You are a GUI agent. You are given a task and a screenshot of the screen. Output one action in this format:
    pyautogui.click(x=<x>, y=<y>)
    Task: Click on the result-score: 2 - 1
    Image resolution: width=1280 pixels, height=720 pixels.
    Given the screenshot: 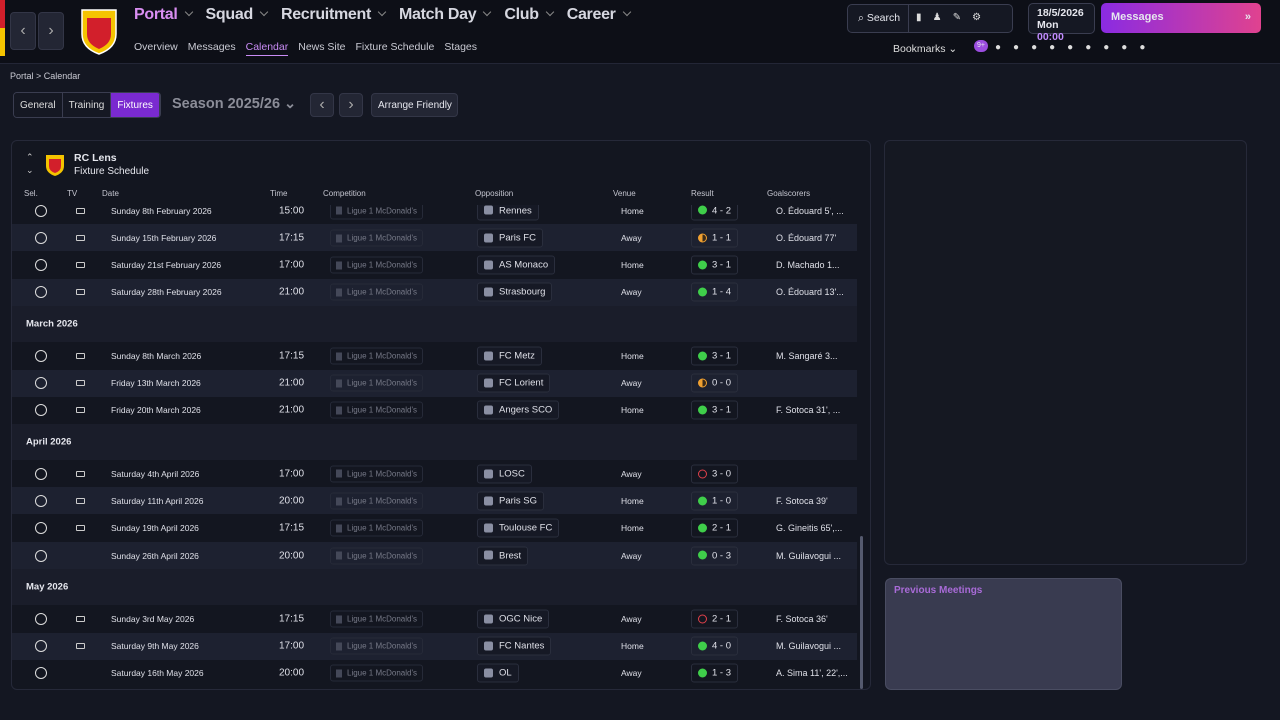 What is the action you would take?
    pyautogui.click(x=722, y=619)
    